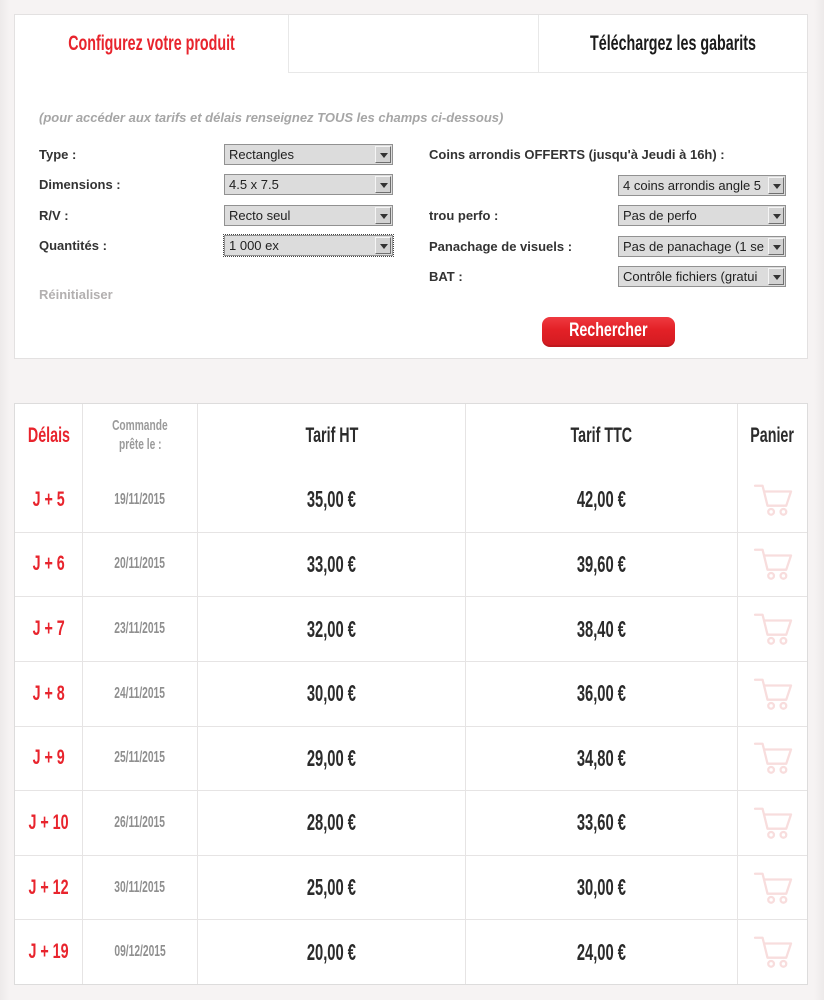 The height and width of the screenshot is (1000, 824). I want to click on table-row: J + 5 19/11/2015 35,00 € 42,00 €, so click(411, 500).